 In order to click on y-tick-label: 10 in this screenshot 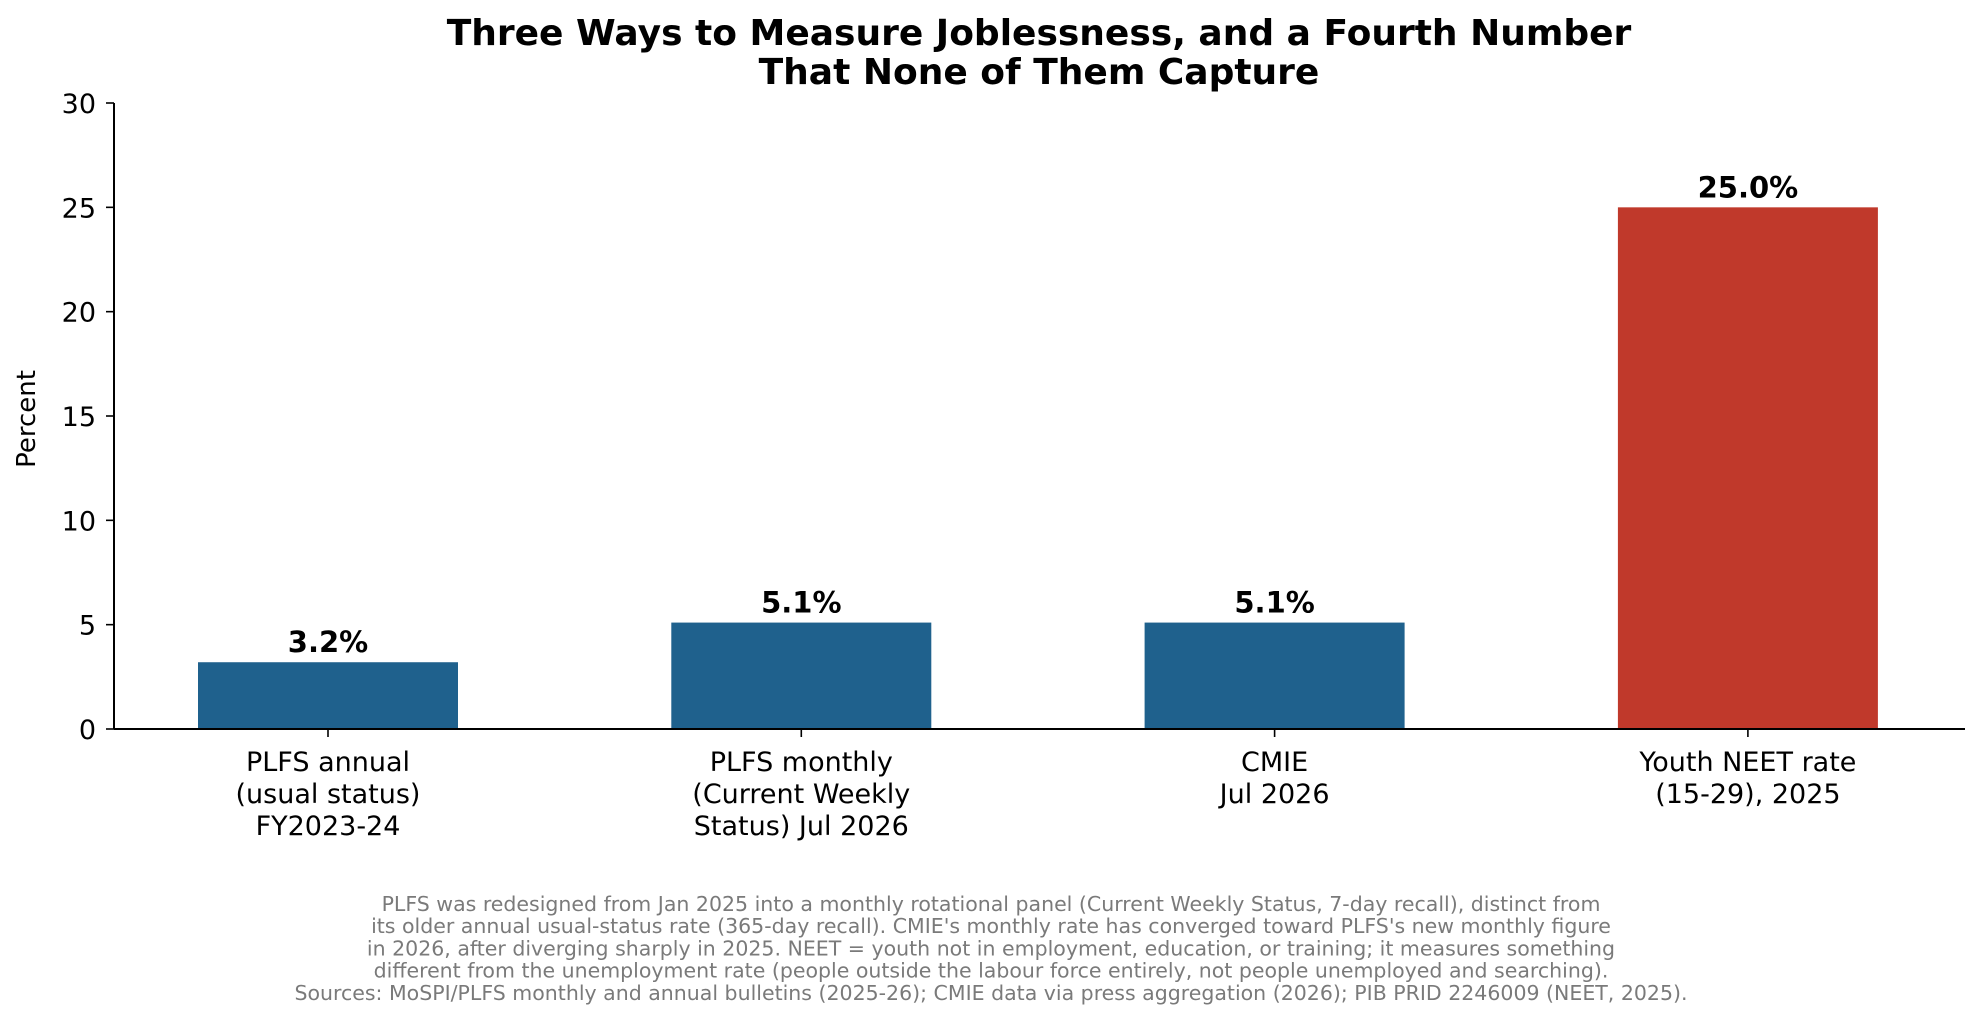, I will do `click(79, 521)`.